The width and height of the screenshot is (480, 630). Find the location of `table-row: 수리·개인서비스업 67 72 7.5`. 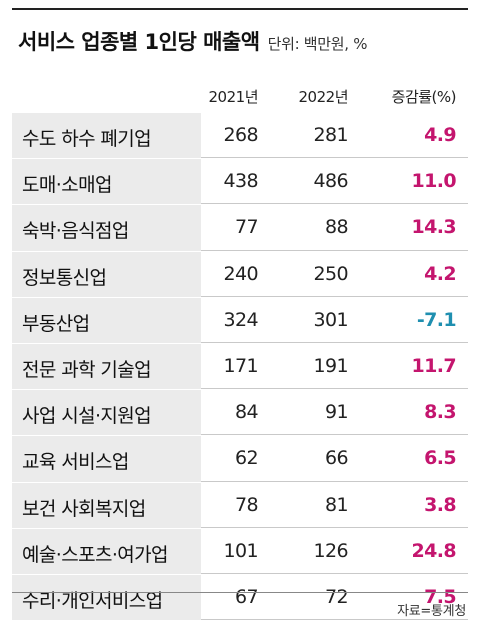

table-row: 수리·개인서비스업 67 72 7.5 is located at coordinates (240, 597).